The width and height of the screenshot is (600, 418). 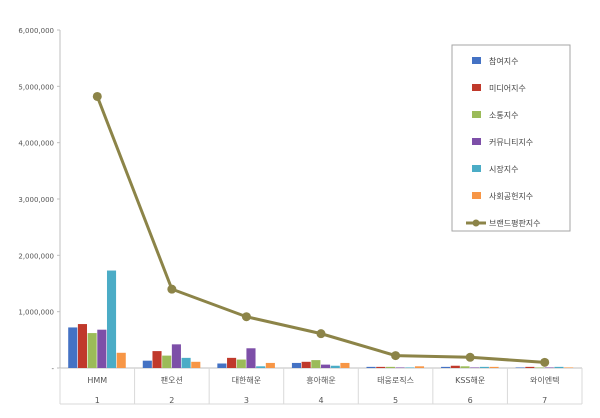 I want to click on legend-swatch-marker, so click(x=476, y=223).